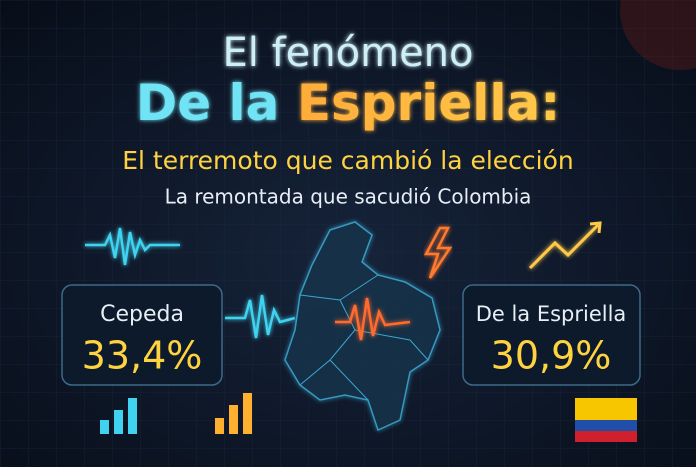 Image resolution: width=696 pixels, height=467 pixels. Describe the element at coordinates (142, 314) in the screenshot. I see `card-name: Cepeda` at that location.